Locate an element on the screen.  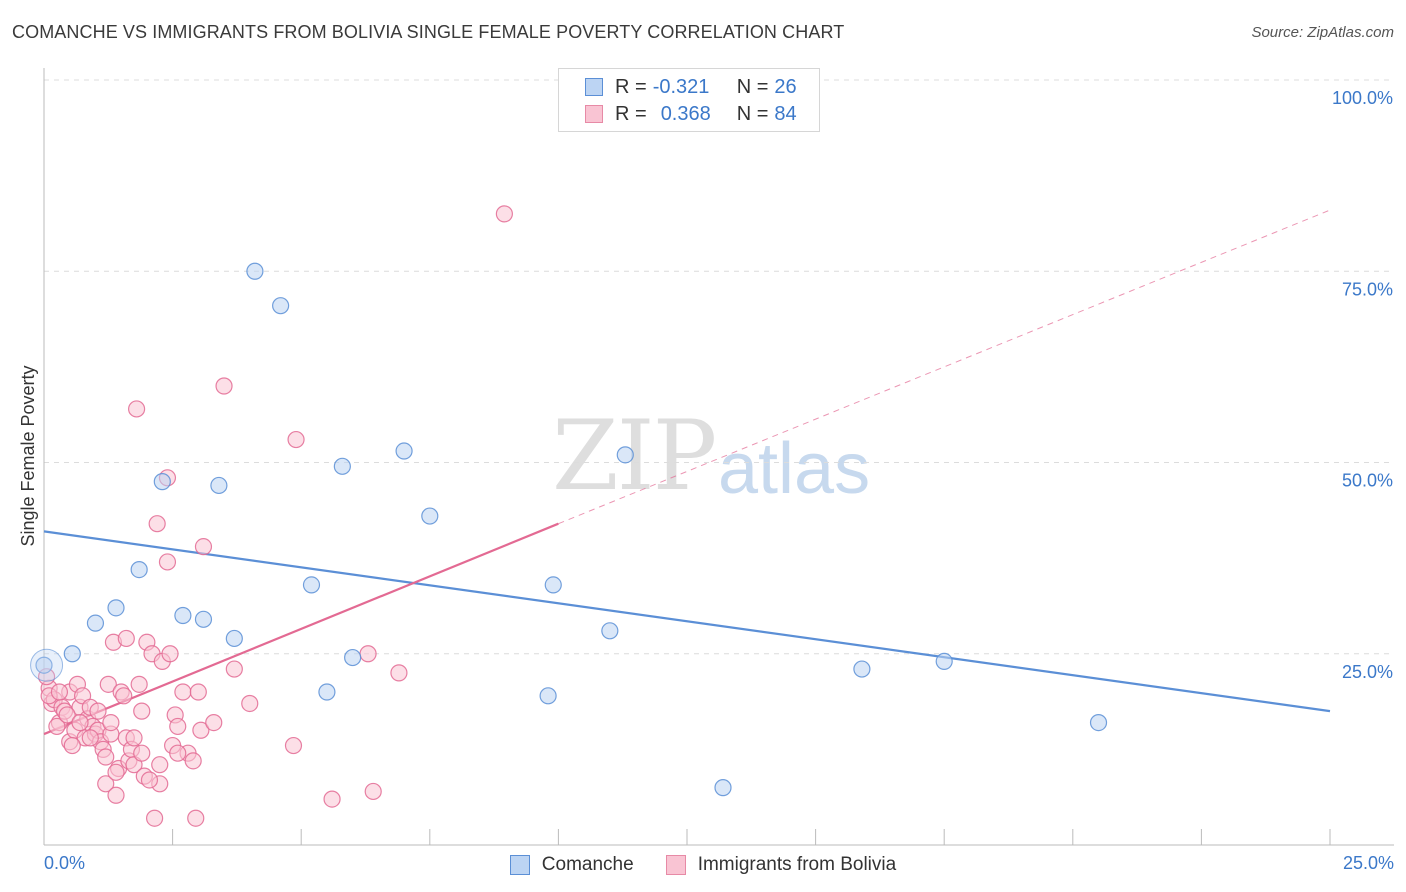
y-tick-label: 25.0% is located at coordinates (1367, 672).